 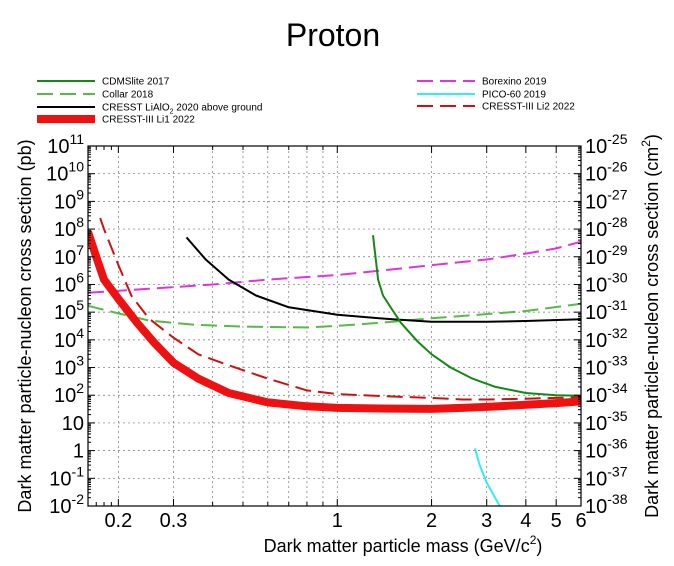 I want to click on y-tick-label-right: 10-27, so click(x=606, y=199).